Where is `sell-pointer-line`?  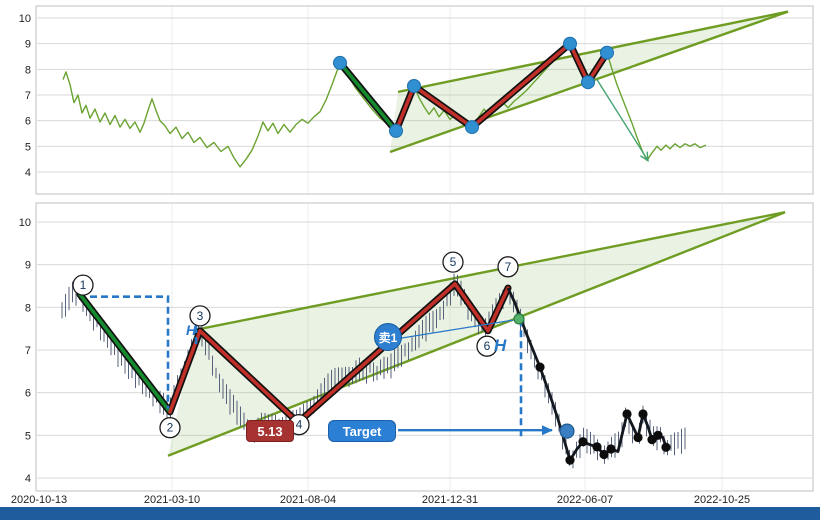
sell-pointer-line is located at coordinates (457, 329).